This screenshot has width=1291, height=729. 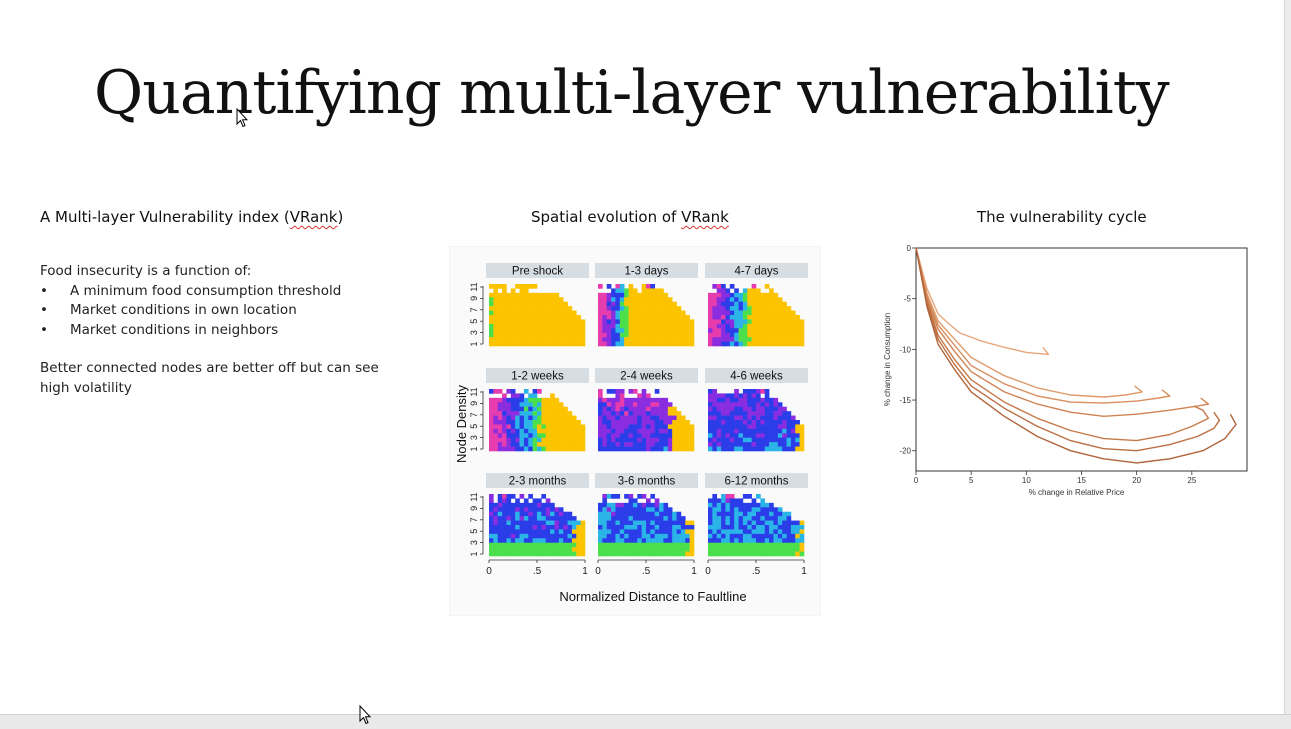 I want to click on left-heading-term: VRank, so click(x=313, y=217).